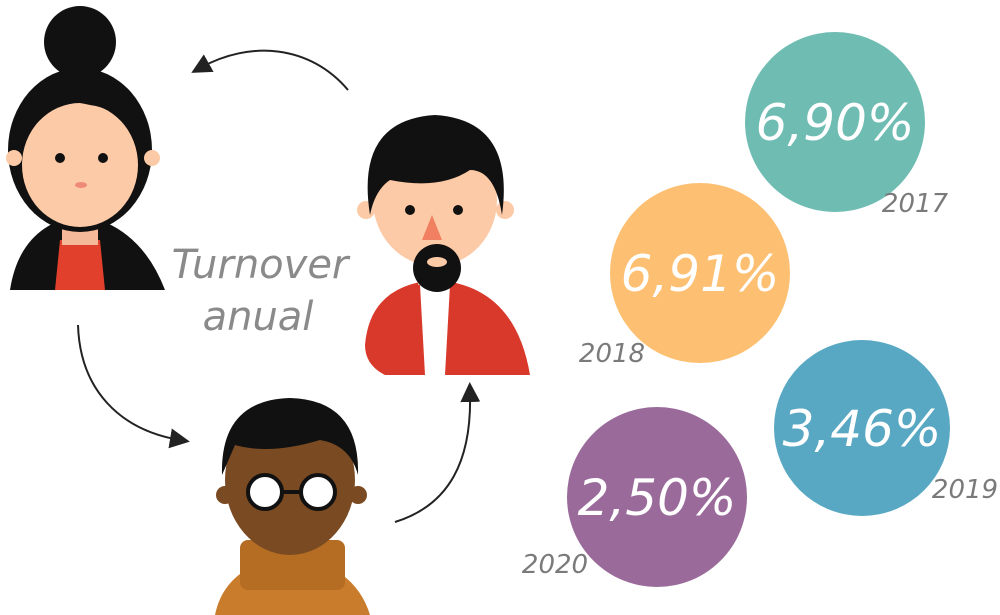 This screenshot has height=615, width=1000. I want to click on rate-value: 6,90%, so click(835, 123).